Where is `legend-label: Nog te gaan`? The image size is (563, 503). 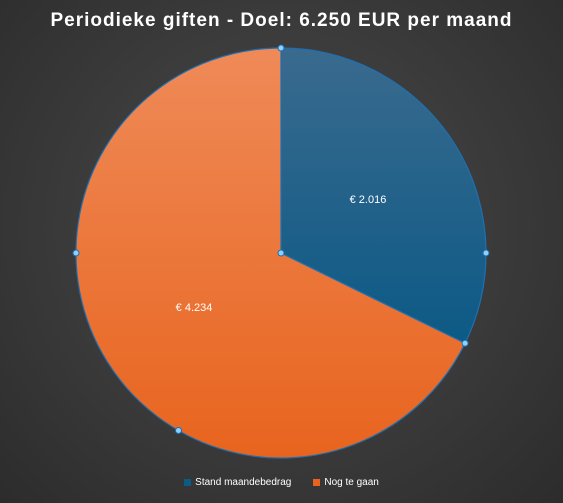 legend-label: Nog te gaan is located at coordinates (351, 482).